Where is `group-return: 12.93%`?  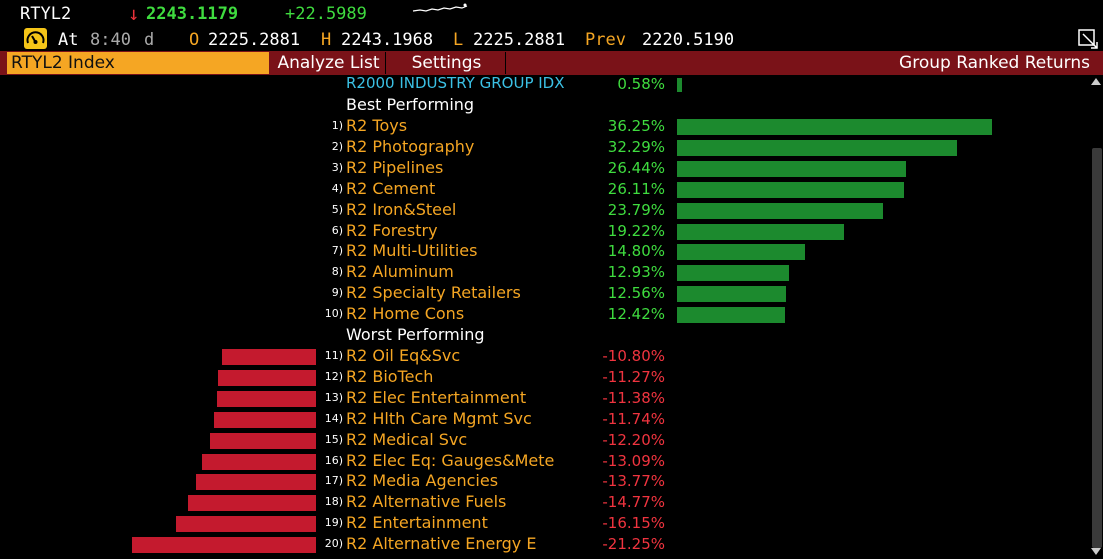
group-return: 12.93% is located at coordinates (636, 272).